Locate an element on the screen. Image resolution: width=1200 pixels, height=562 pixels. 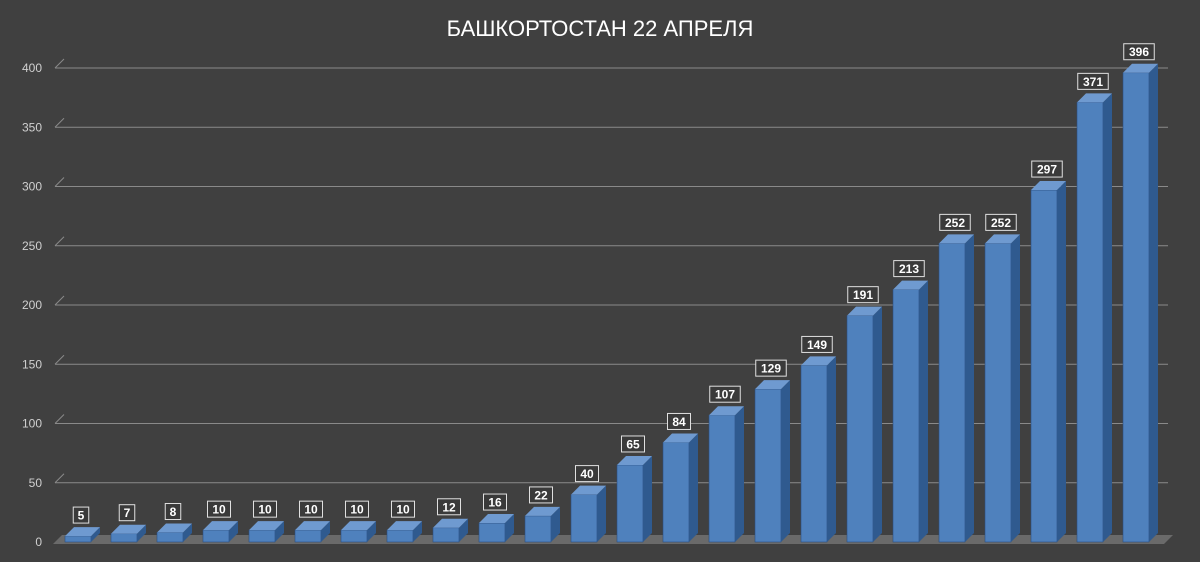
data-label-7: 10 is located at coordinates (357, 509).